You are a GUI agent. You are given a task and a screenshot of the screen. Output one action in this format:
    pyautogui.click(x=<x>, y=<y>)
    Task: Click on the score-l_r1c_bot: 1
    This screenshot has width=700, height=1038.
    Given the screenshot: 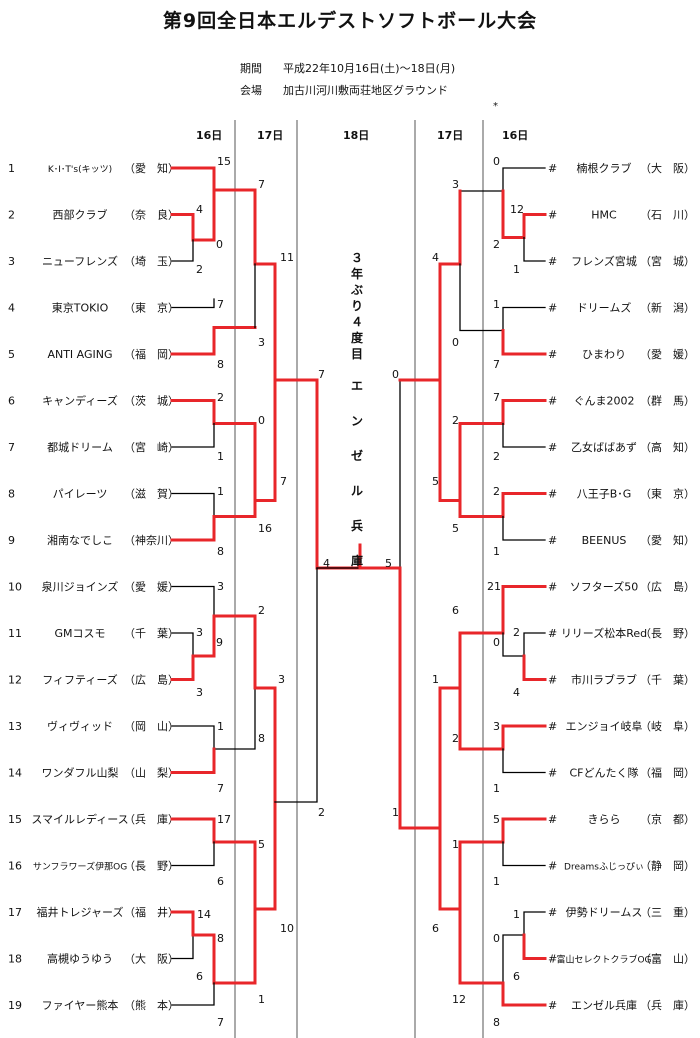 What is the action you would take?
    pyautogui.click(x=220, y=456)
    